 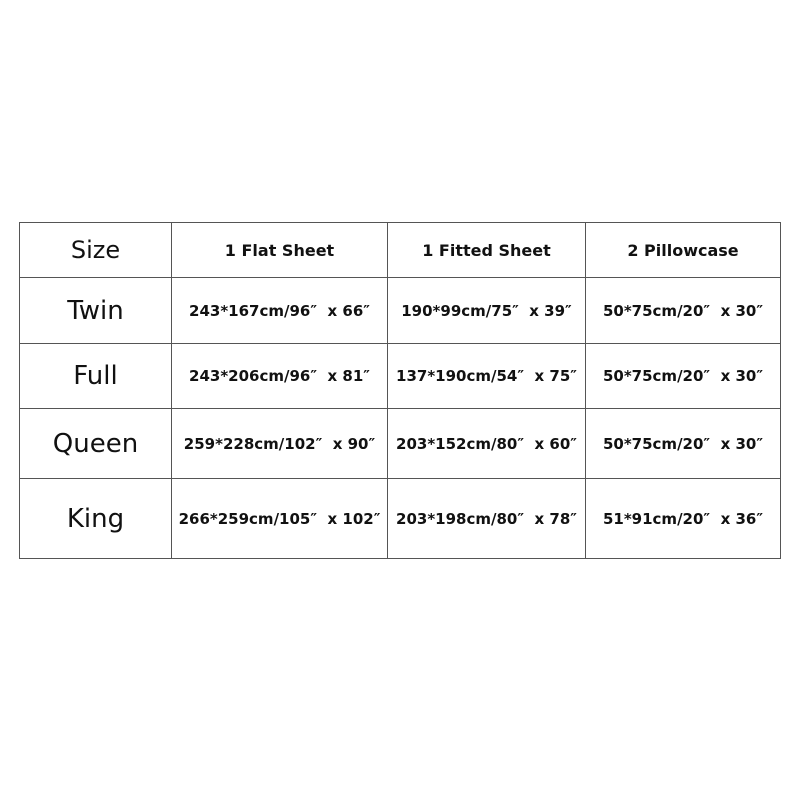 What do you see at coordinates (95, 443) in the screenshot?
I see `size-cell: Queen` at bounding box center [95, 443].